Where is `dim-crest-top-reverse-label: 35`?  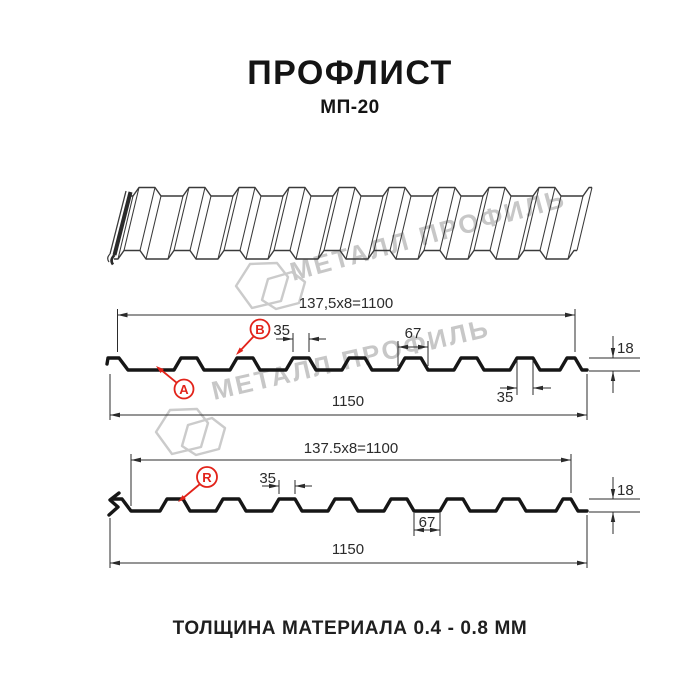 dim-crest-top-reverse-label: 35 is located at coordinates (267, 478).